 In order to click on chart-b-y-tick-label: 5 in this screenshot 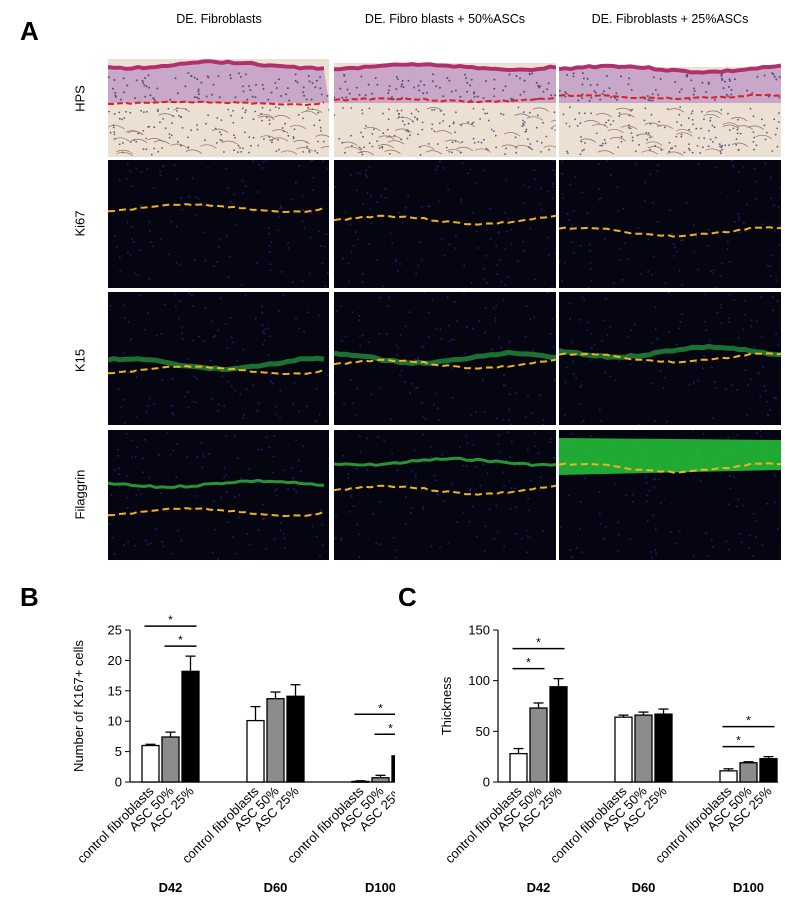, I will do `click(118, 751)`.